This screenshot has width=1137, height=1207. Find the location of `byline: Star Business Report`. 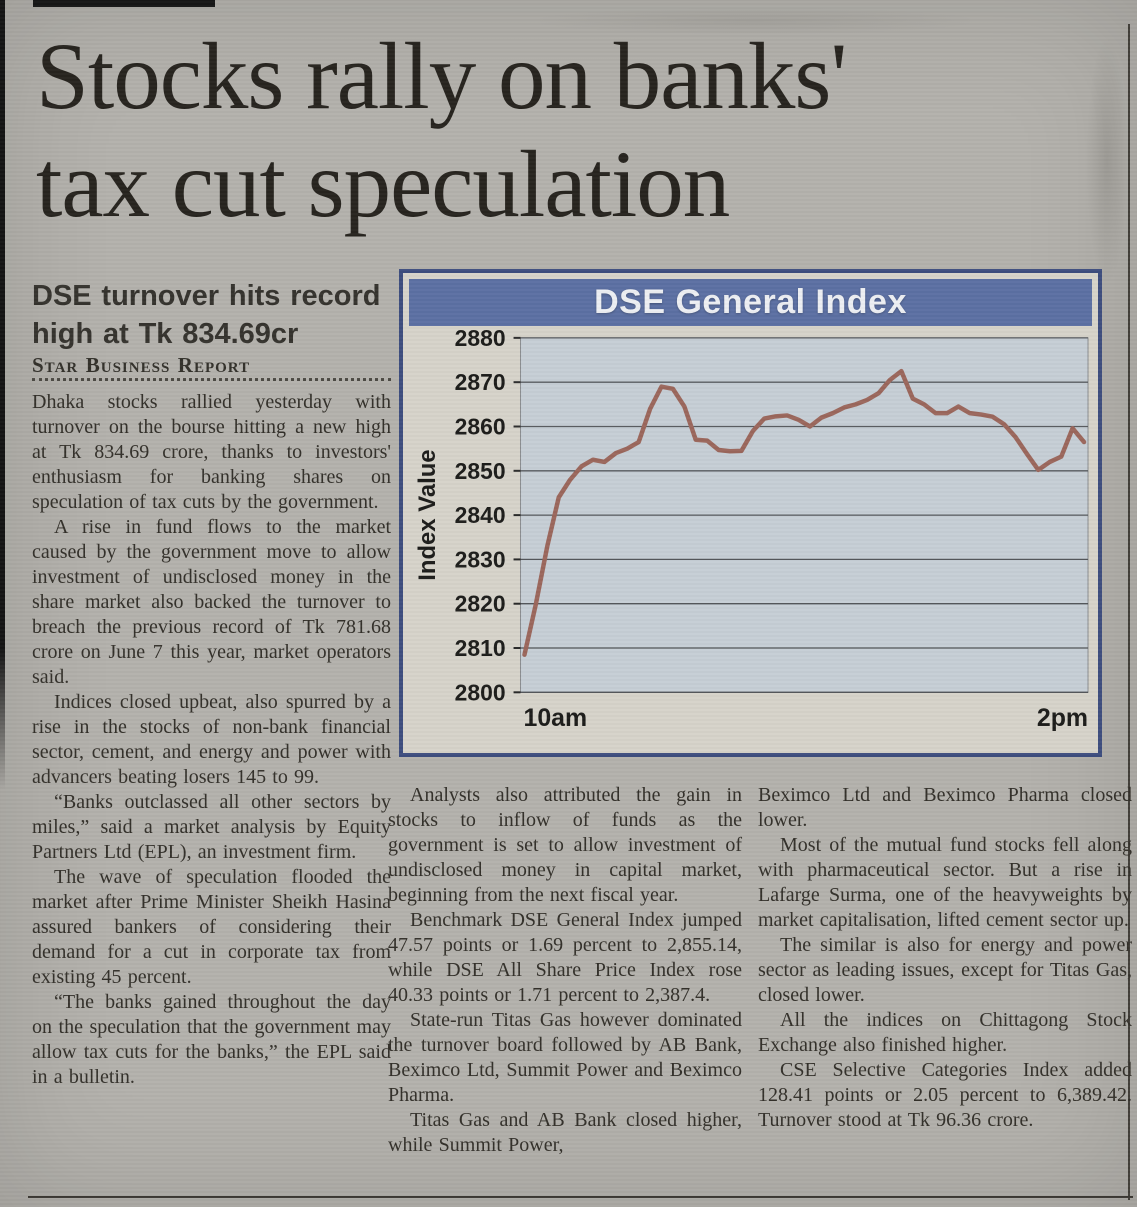

byline: Star Business Report is located at coordinates (141, 365).